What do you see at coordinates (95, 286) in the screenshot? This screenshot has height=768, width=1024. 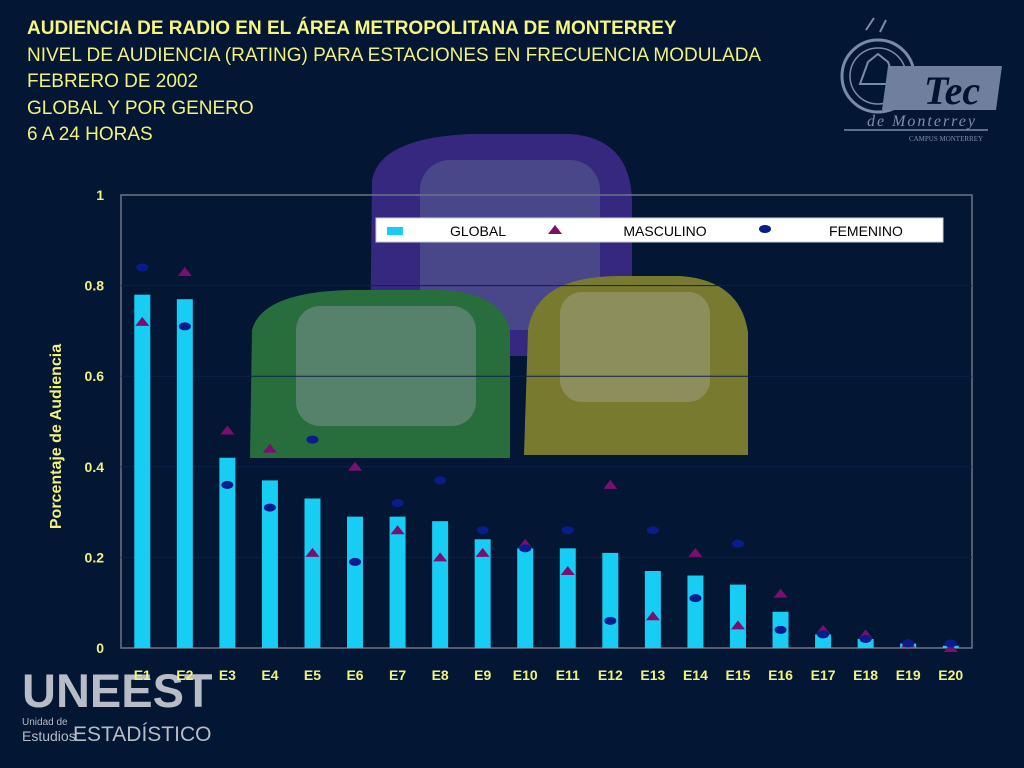 I see `y-tick-label: 0.8` at bounding box center [95, 286].